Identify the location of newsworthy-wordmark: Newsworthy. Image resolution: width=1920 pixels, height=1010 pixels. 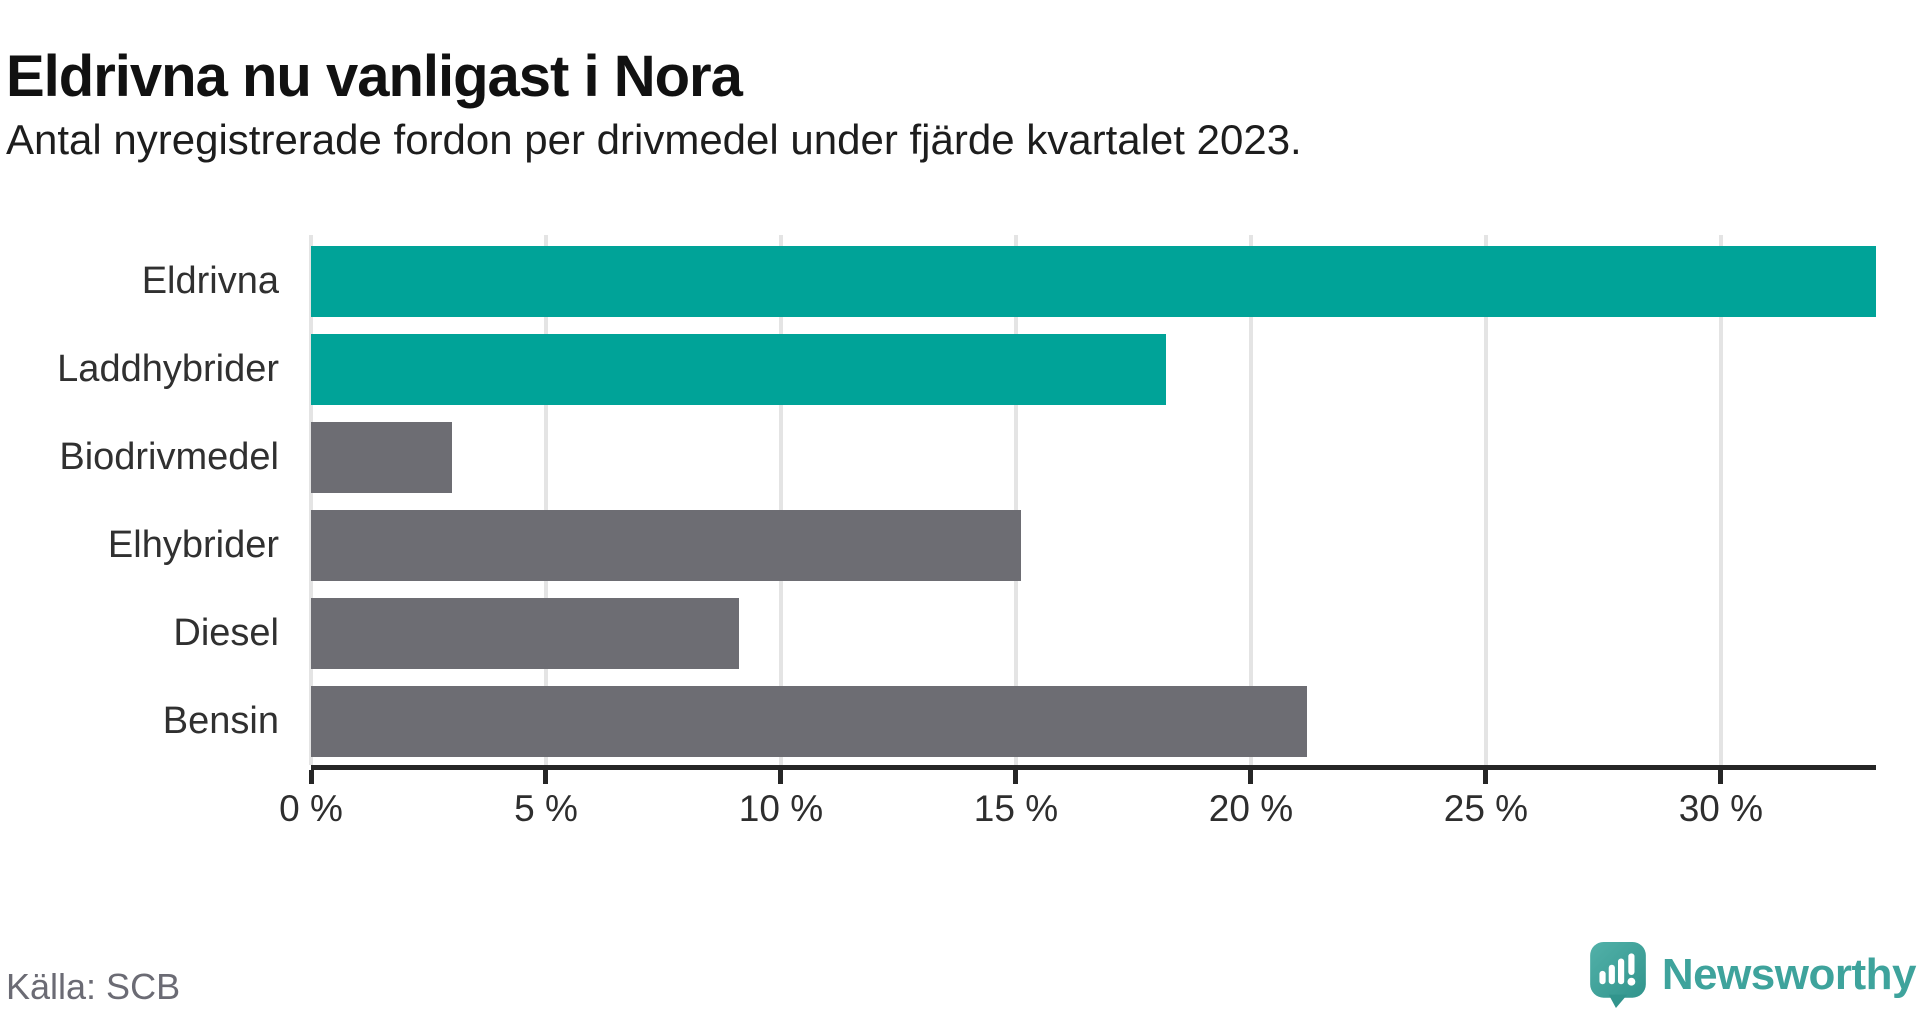
(1789, 974).